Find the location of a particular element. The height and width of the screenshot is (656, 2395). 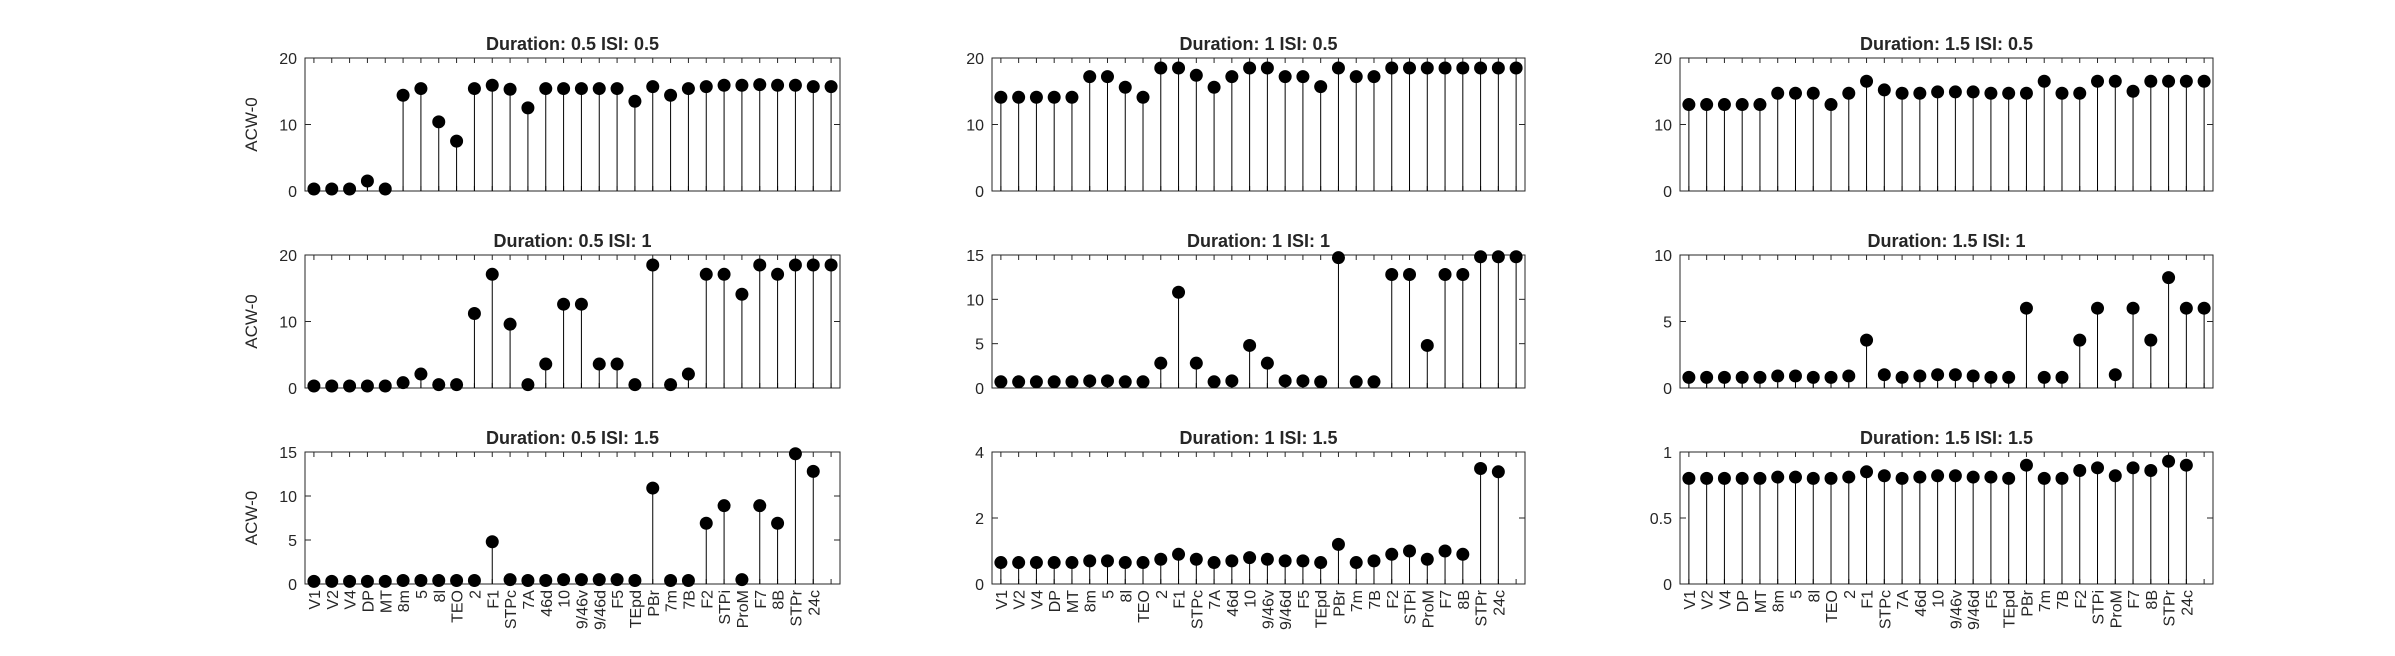

panel-6-ytick-label-2: 10 is located at coordinates (1663, 256).